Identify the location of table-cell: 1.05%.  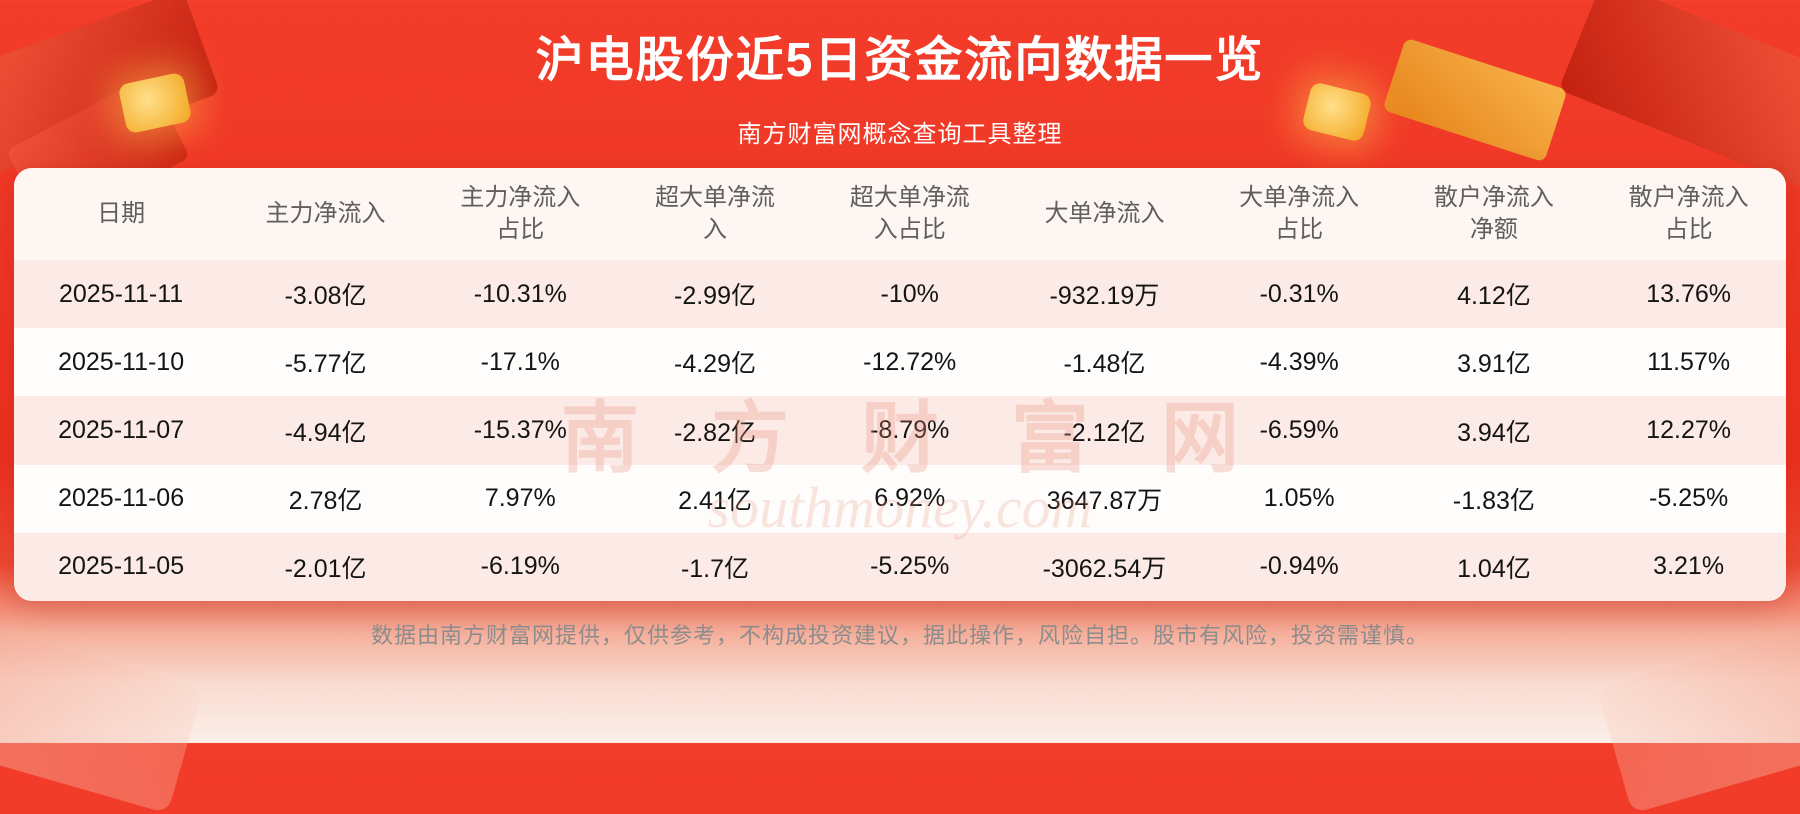
(1299, 498).